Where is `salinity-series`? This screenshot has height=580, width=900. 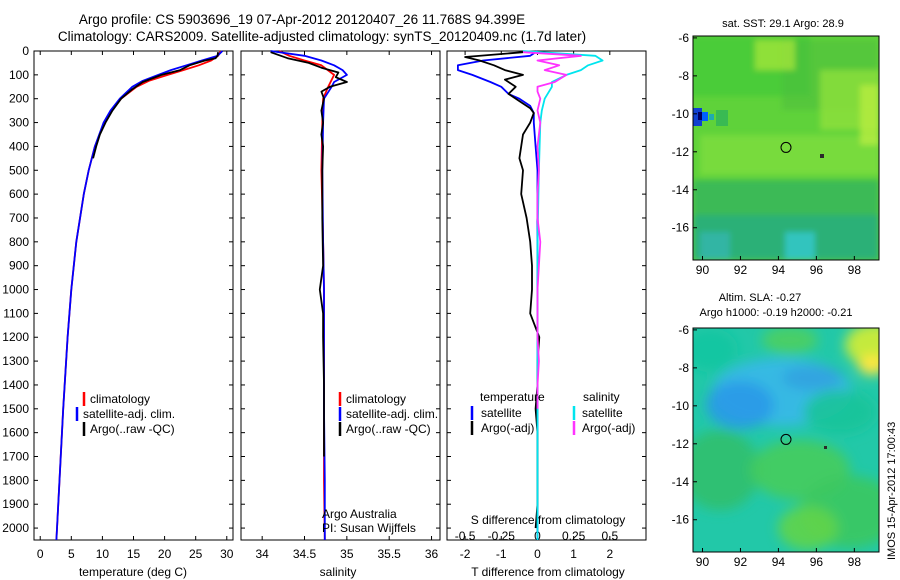 salinity-series is located at coordinates (309, 295).